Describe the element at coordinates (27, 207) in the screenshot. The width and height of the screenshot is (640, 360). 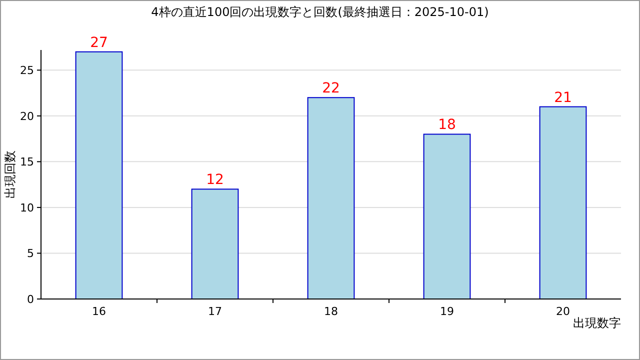
I see `y-tick-label: 10` at that location.